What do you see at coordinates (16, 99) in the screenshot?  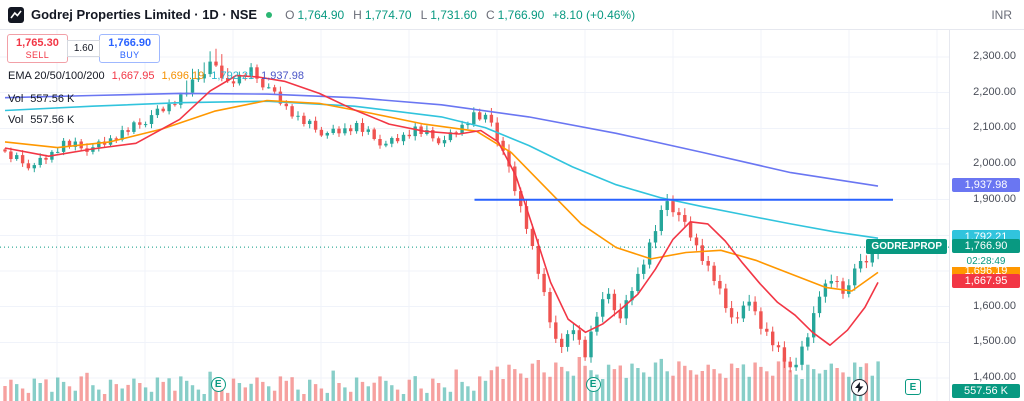 I see `volume-legend-label: Vol` at bounding box center [16, 99].